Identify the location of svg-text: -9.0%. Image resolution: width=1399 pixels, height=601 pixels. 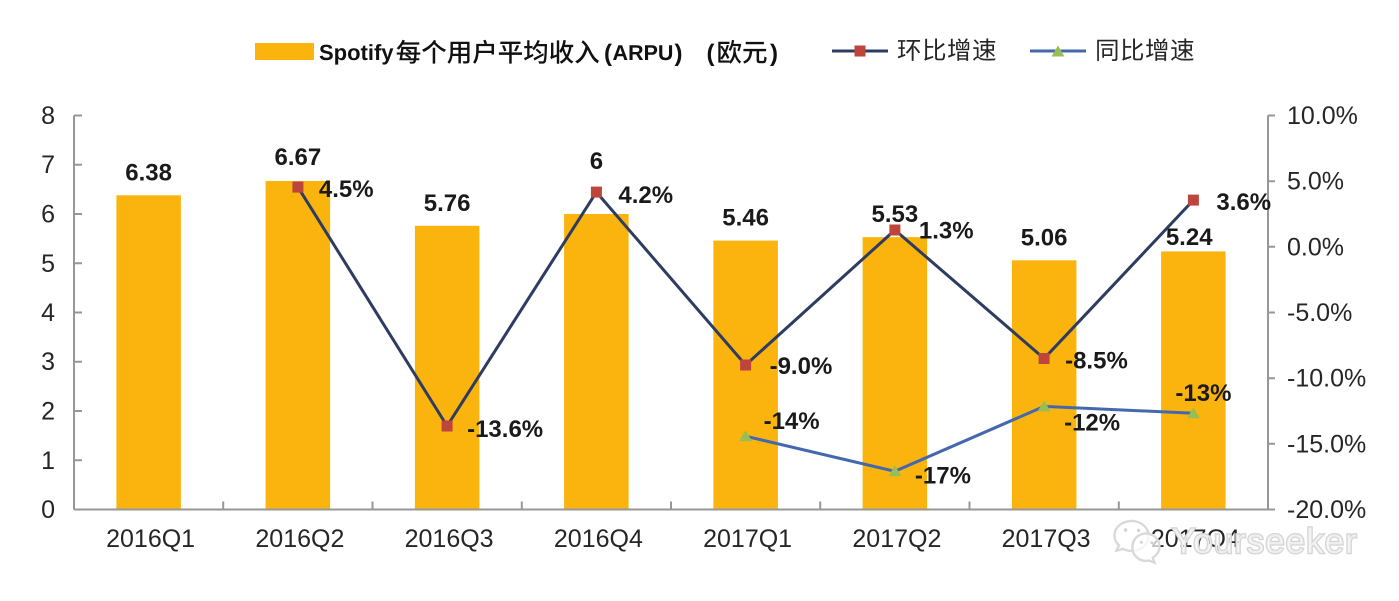
(801, 366).